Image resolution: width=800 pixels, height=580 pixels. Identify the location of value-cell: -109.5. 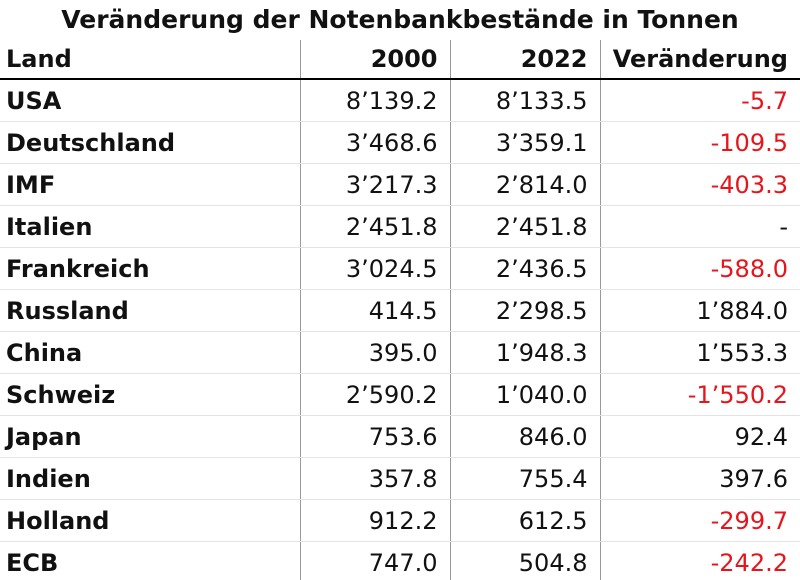
(699, 142).